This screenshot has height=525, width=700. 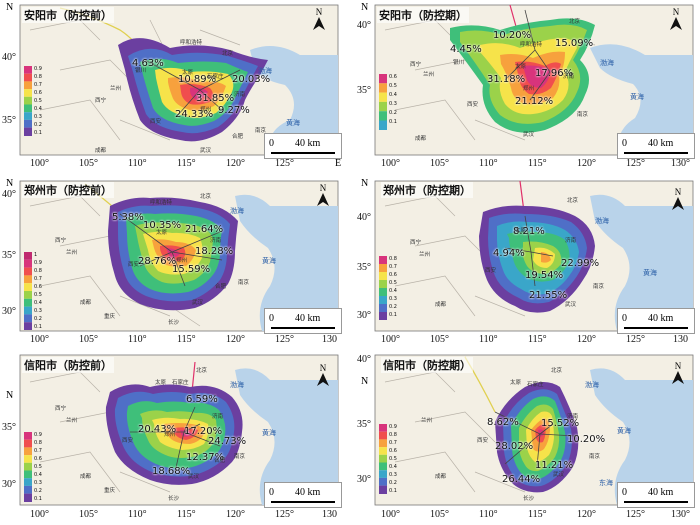 What do you see at coordinates (390, 163) in the screenshot?
I see `x-tick: 100°` at bounding box center [390, 163].